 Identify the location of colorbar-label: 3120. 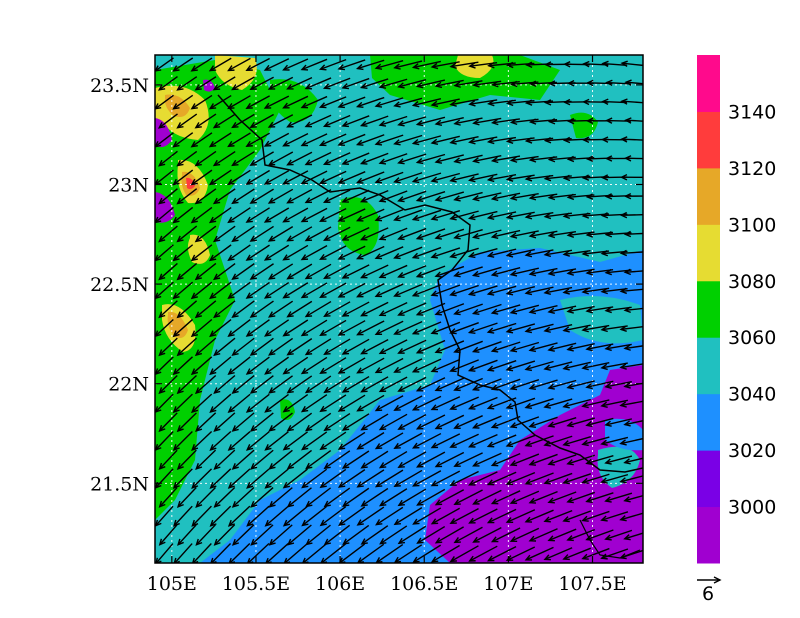
(752, 169).